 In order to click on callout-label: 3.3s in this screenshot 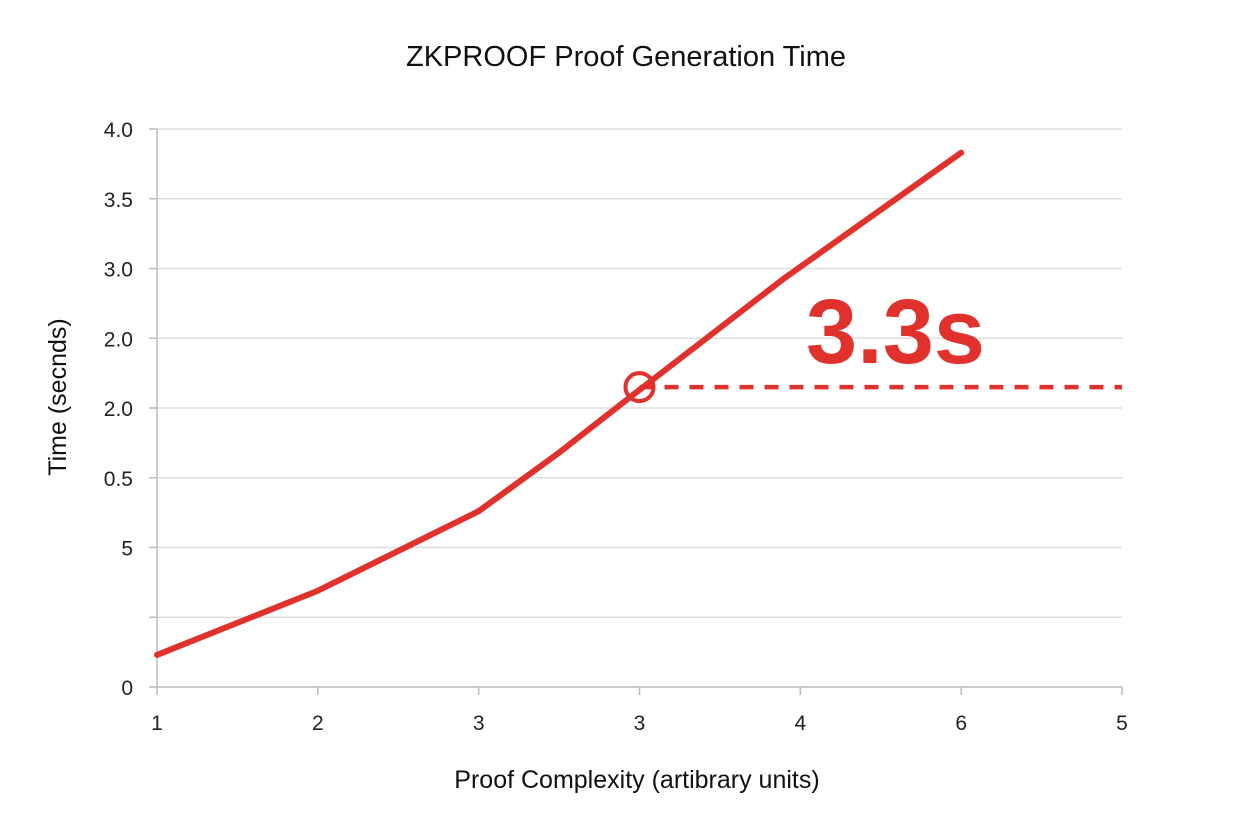, I will do `click(895, 332)`.